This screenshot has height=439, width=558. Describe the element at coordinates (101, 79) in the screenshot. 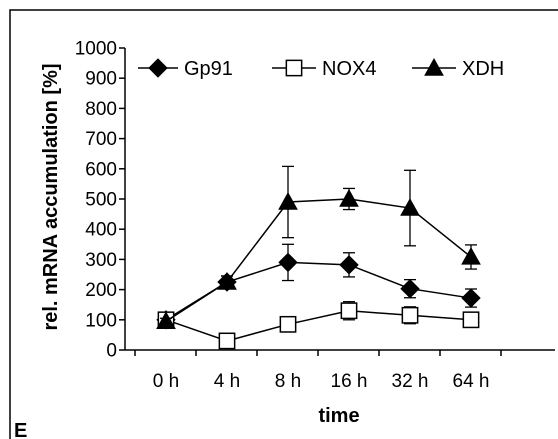

I see `y-tick-label: 900` at that location.